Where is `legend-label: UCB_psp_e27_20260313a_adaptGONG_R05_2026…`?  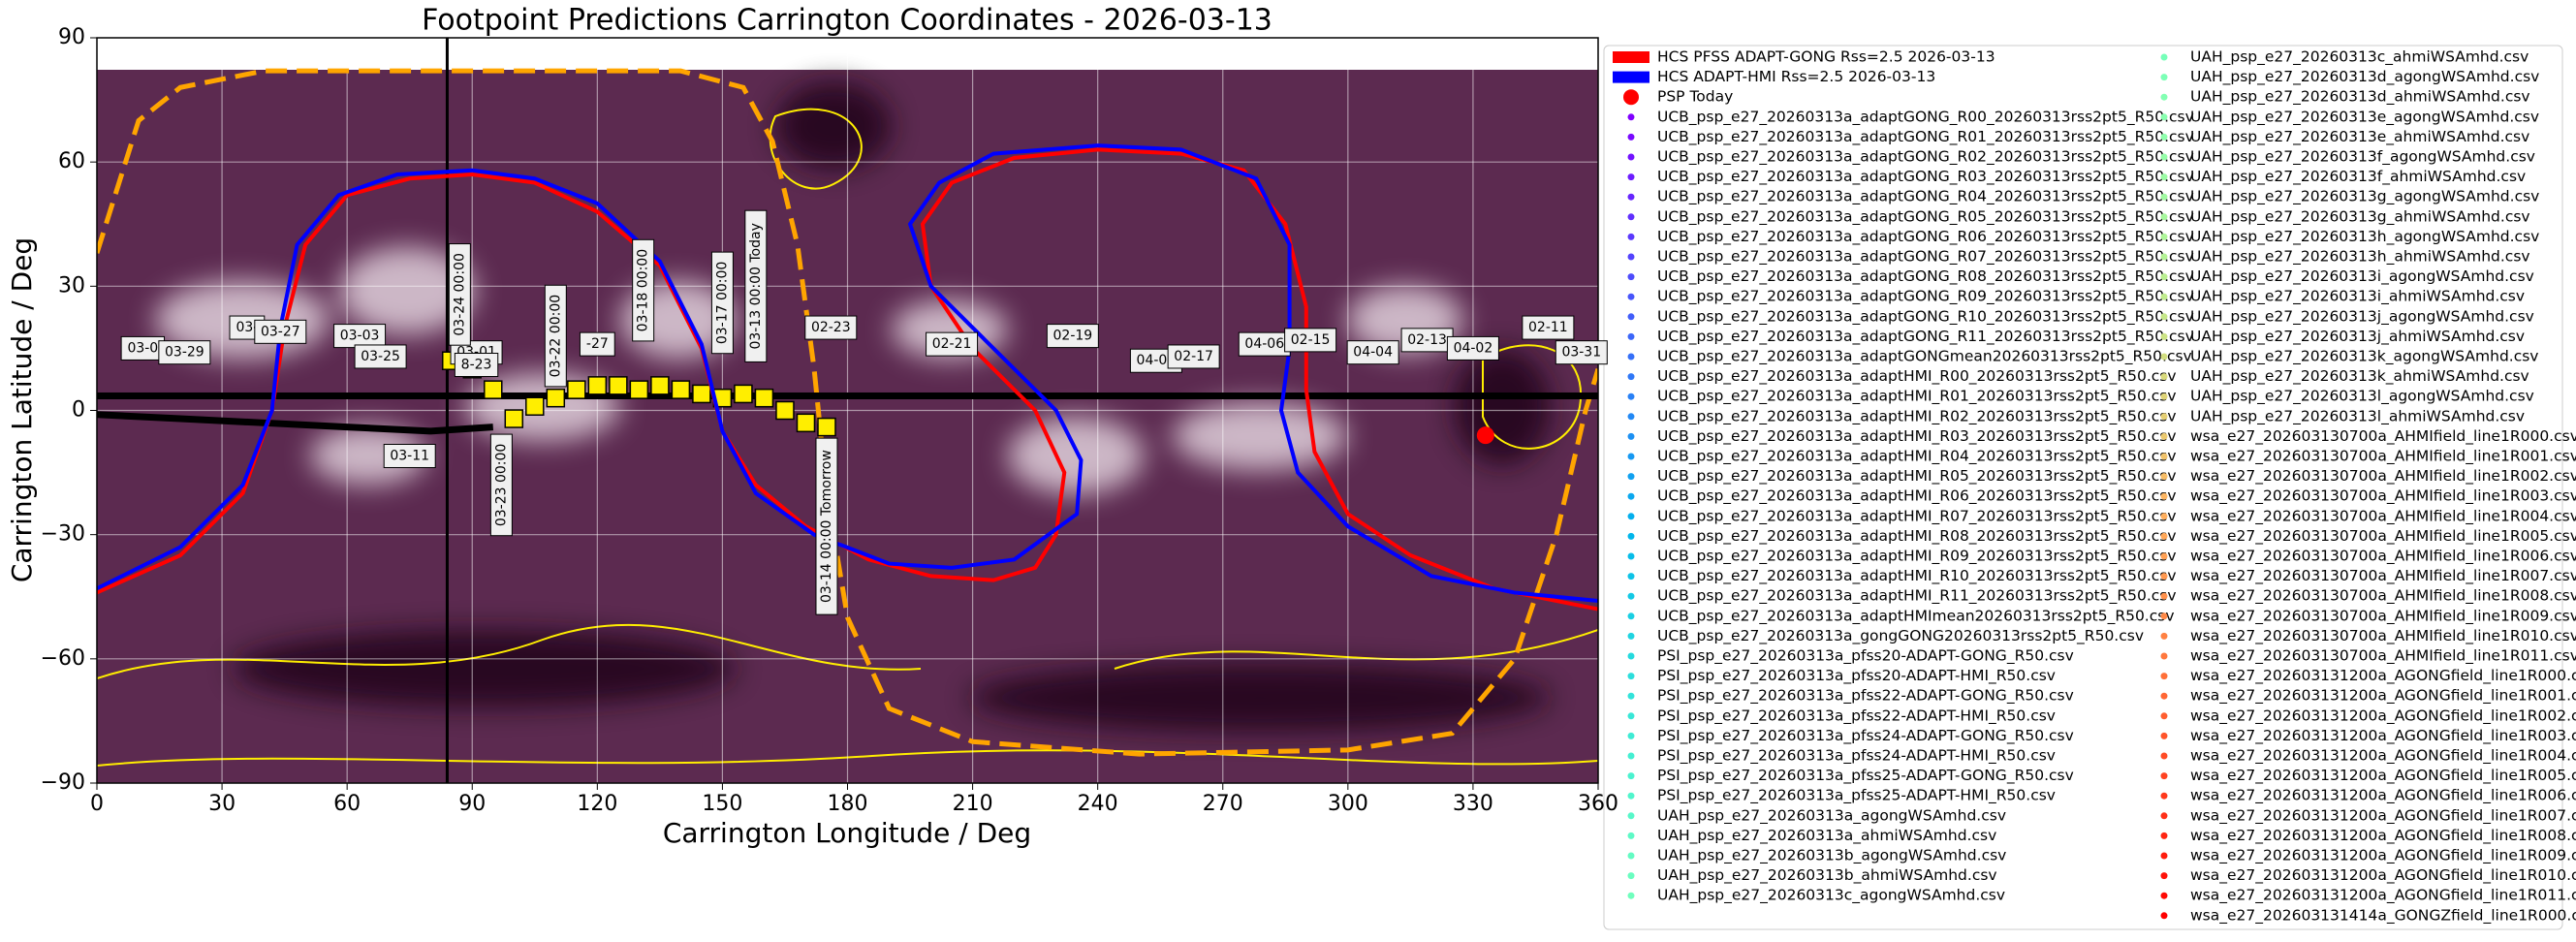 legend-label: UCB_psp_e27_20260313a_adaptGONG_R05_2026… is located at coordinates (1925, 216).